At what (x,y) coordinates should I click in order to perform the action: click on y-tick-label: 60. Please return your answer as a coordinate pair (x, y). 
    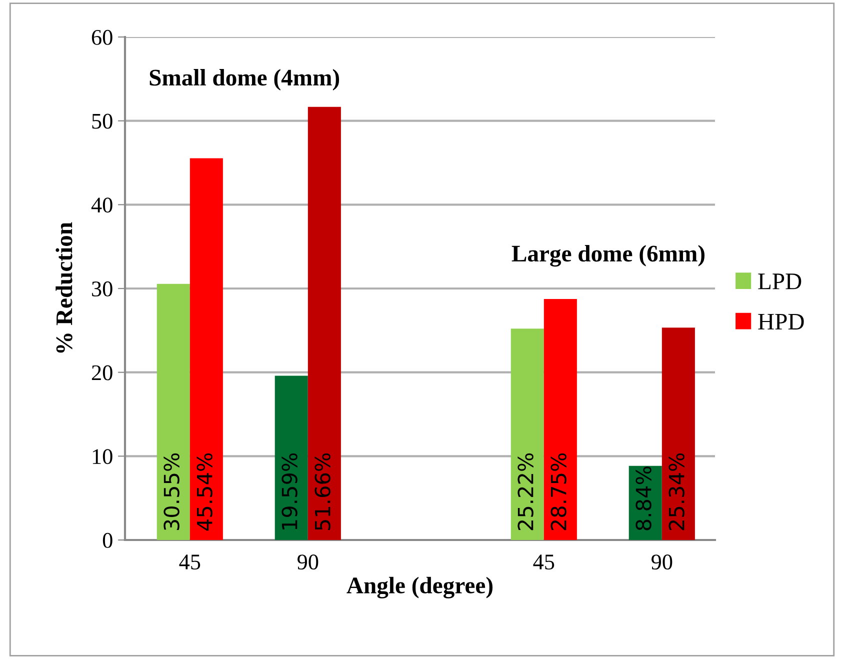
    Looking at the image, I should click on (102, 37).